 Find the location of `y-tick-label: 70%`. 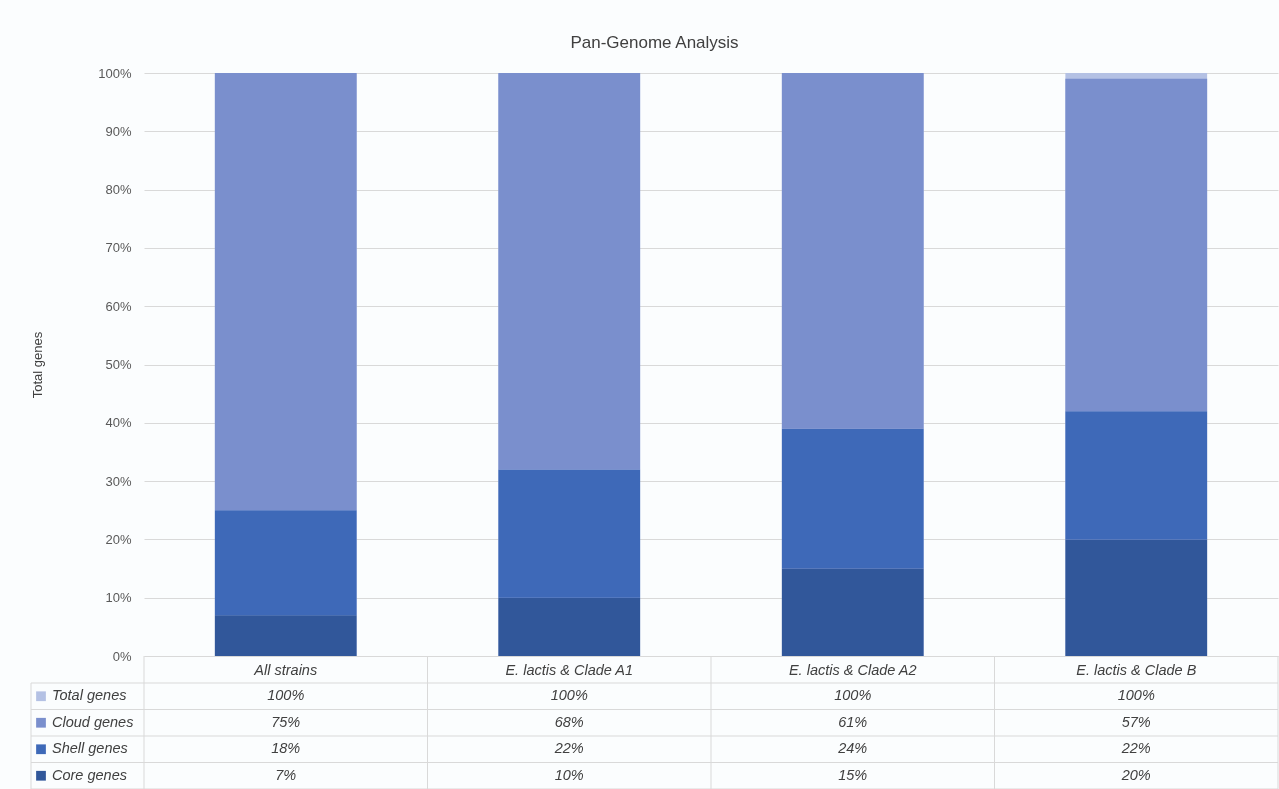

y-tick-label: 70% is located at coordinates (118, 248).